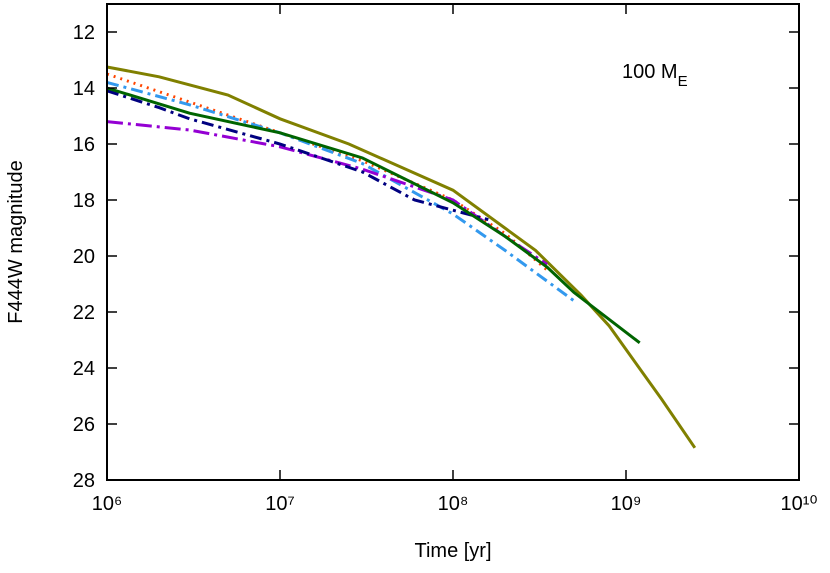 The image size is (830, 573). Describe the element at coordinates (16, 241) in the screenshot. I see `y-axis-label: F444W magnitude` at that location.